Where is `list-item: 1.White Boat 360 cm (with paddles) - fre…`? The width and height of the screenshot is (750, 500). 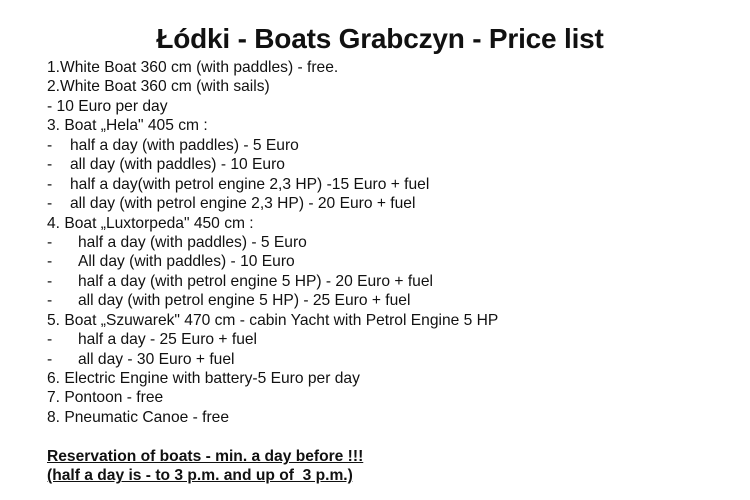
list-item: 1.White Boat 360 cm (with paddles) - fre… is located at coordinates (193, 67).